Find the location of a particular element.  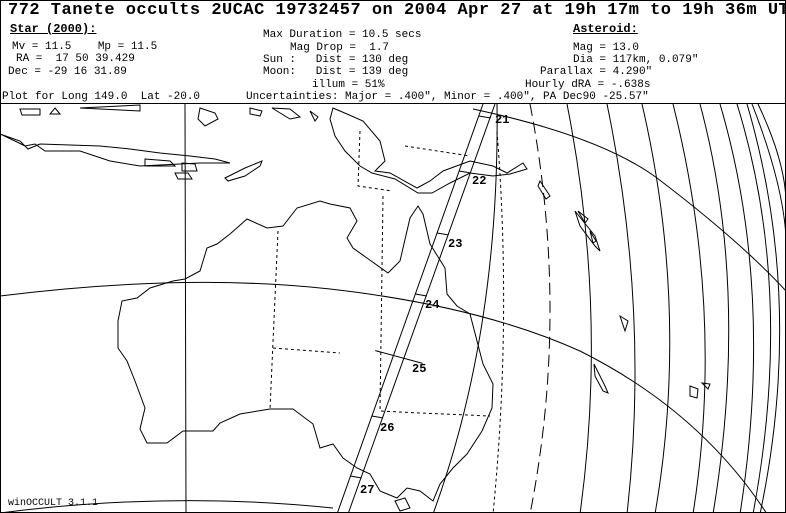

time-label: 22 is located at coordinates (479, 181).